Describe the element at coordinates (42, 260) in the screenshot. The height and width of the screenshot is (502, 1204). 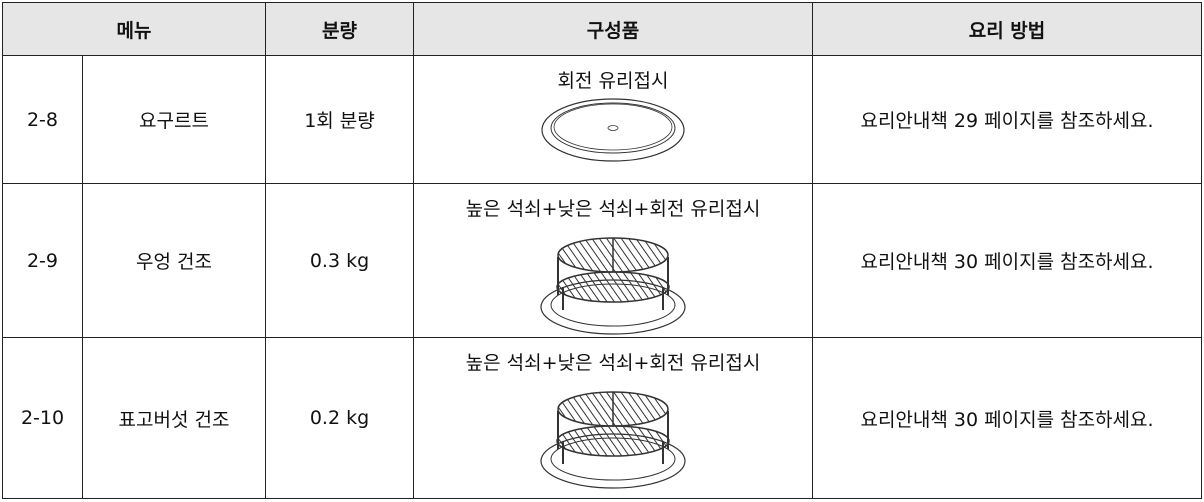
I see `cell: 2-9` at that location.